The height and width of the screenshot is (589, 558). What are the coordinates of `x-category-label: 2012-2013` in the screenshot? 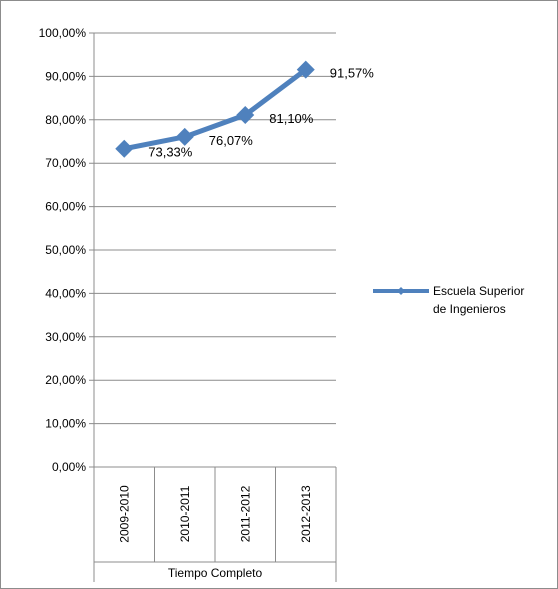 It's located at (306, 514).